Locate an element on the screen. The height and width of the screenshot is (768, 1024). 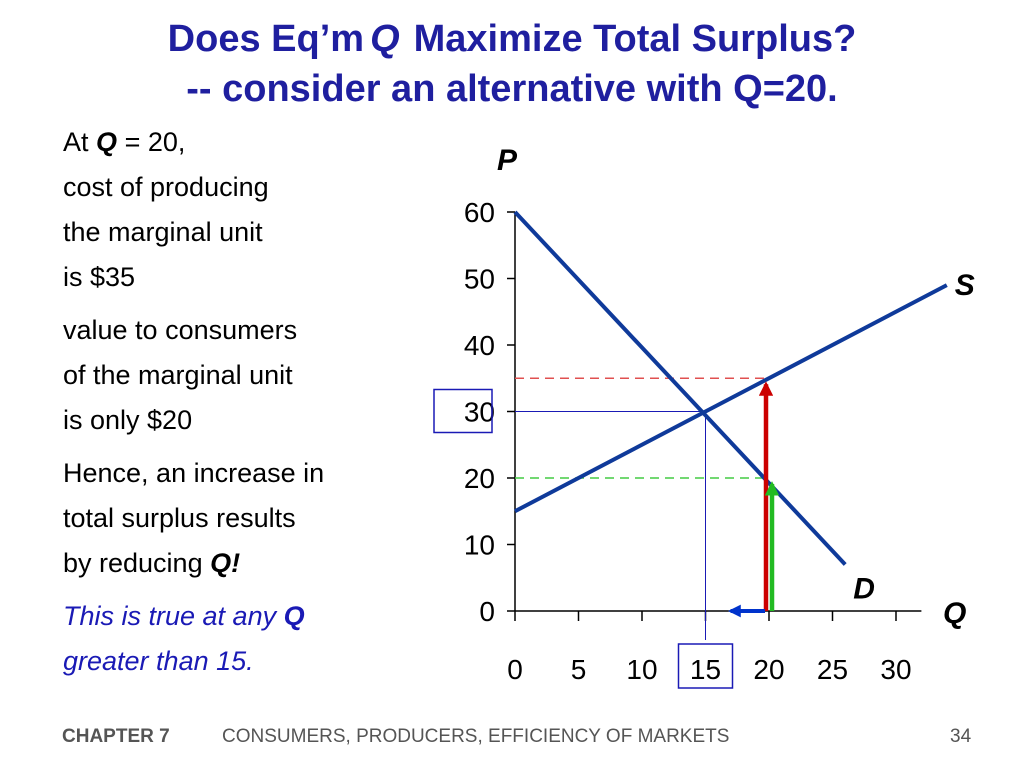
p3-line1: Hence, an increase in is located at coordinates (194, 473).